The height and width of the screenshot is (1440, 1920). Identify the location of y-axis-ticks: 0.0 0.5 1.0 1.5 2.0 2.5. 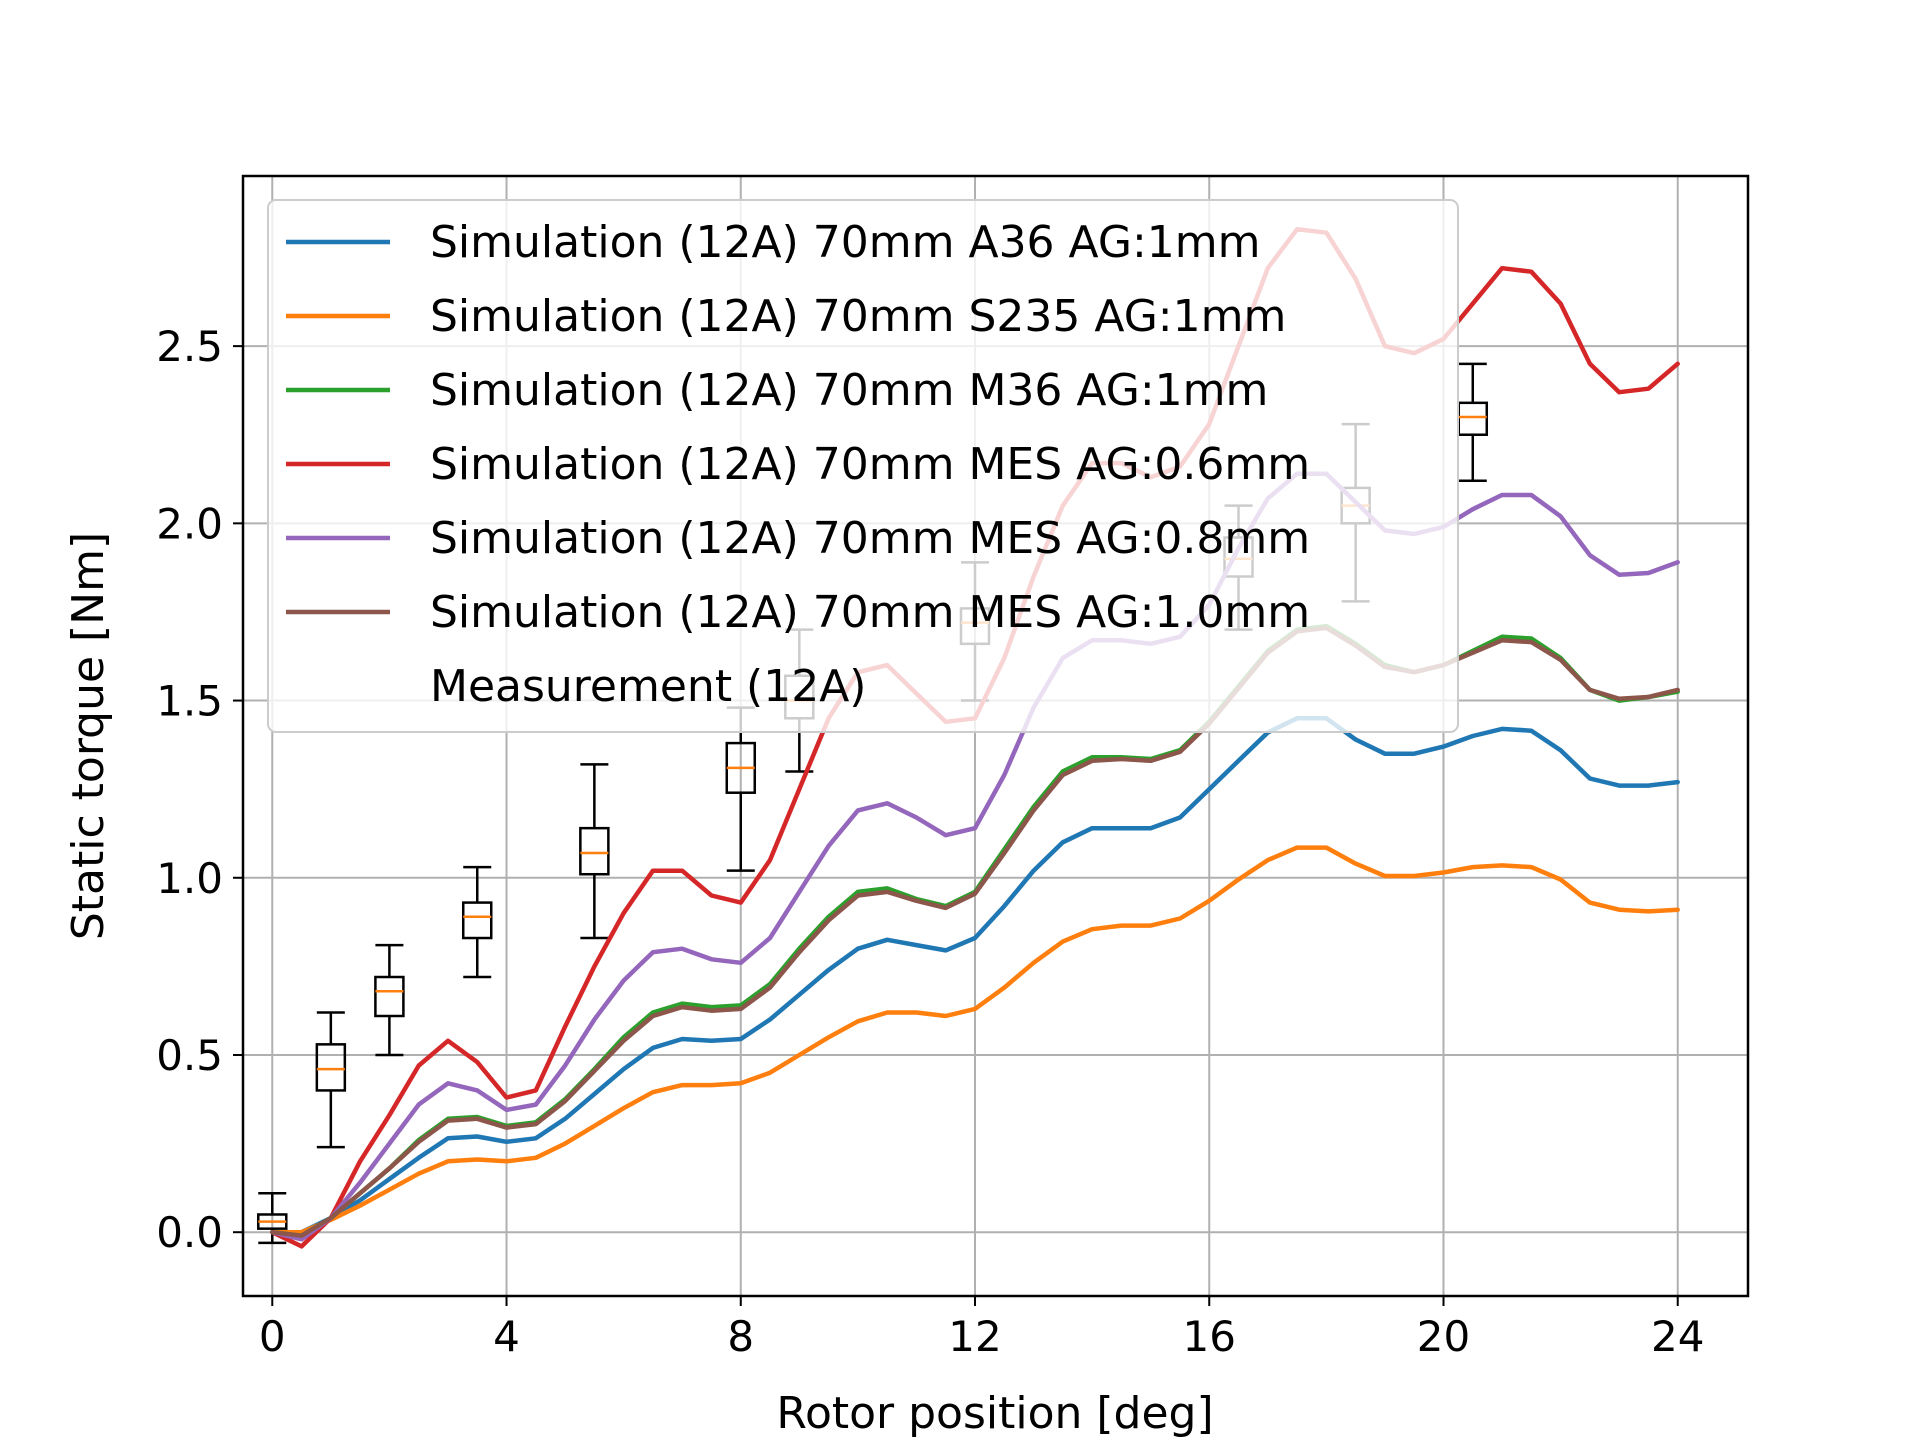
(199, 789).